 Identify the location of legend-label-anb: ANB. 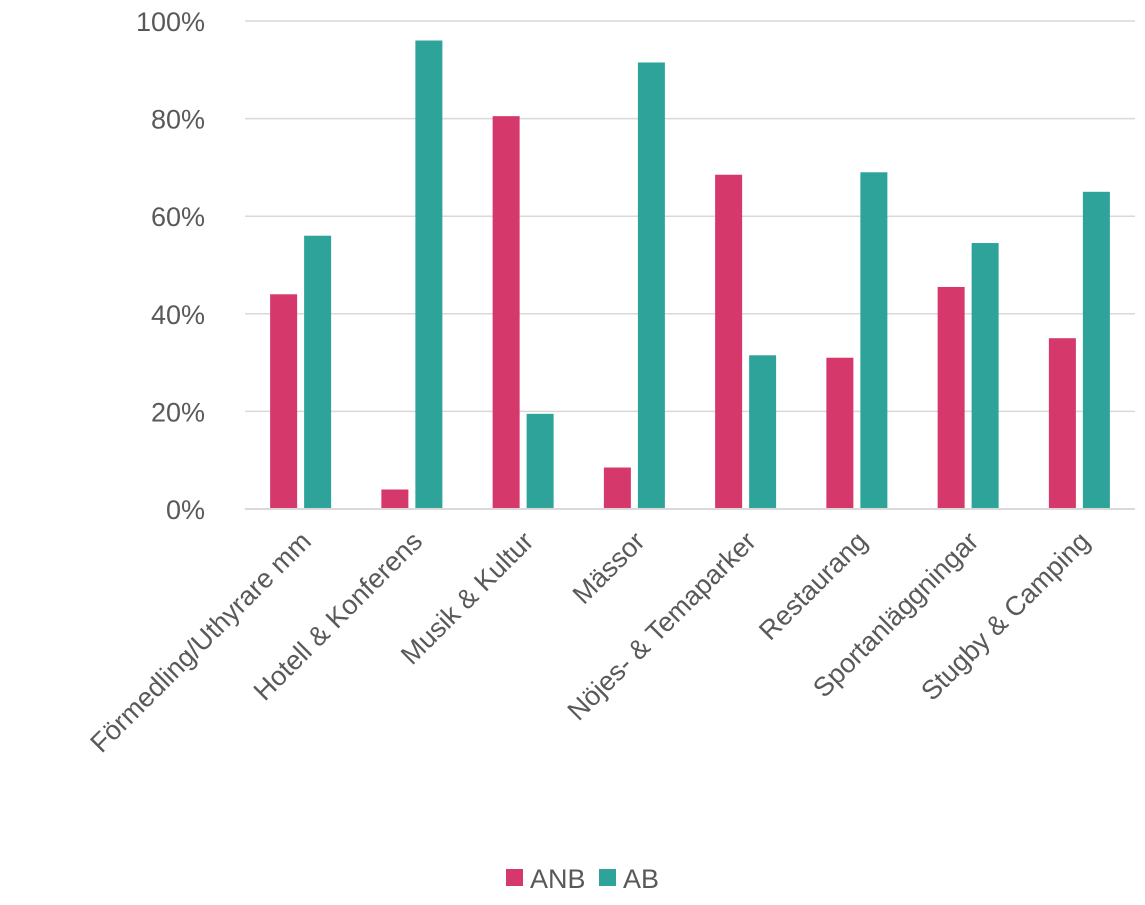
(558, 879).